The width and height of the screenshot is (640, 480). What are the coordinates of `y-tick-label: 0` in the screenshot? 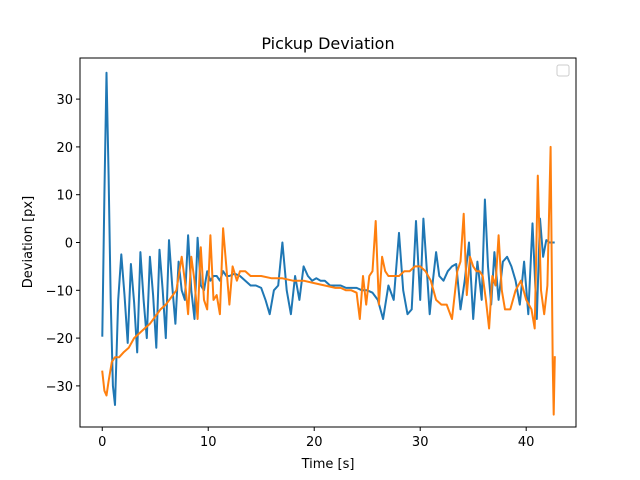 It's located at (69, 244).